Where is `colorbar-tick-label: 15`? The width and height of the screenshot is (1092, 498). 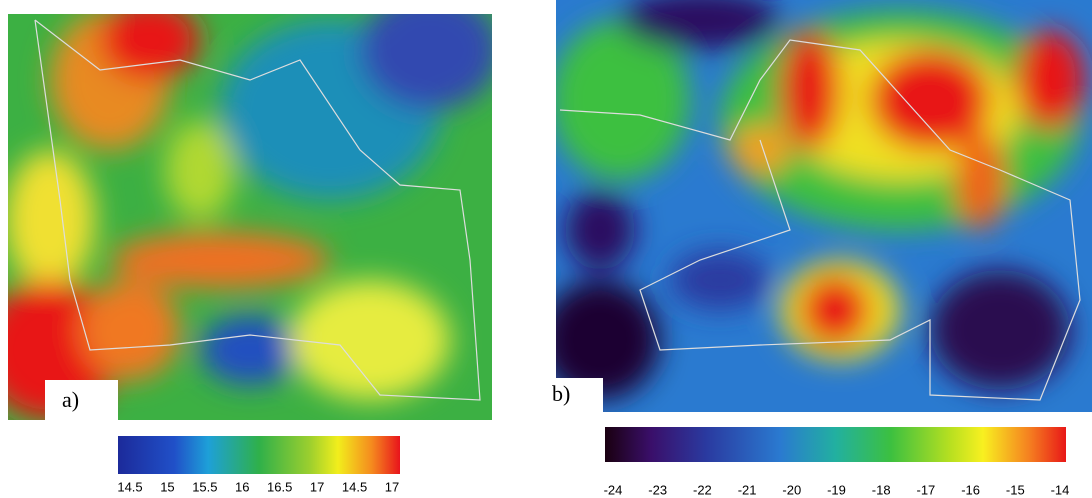
colorbar-tick-label: 15 is located at coordinates (167, 486).